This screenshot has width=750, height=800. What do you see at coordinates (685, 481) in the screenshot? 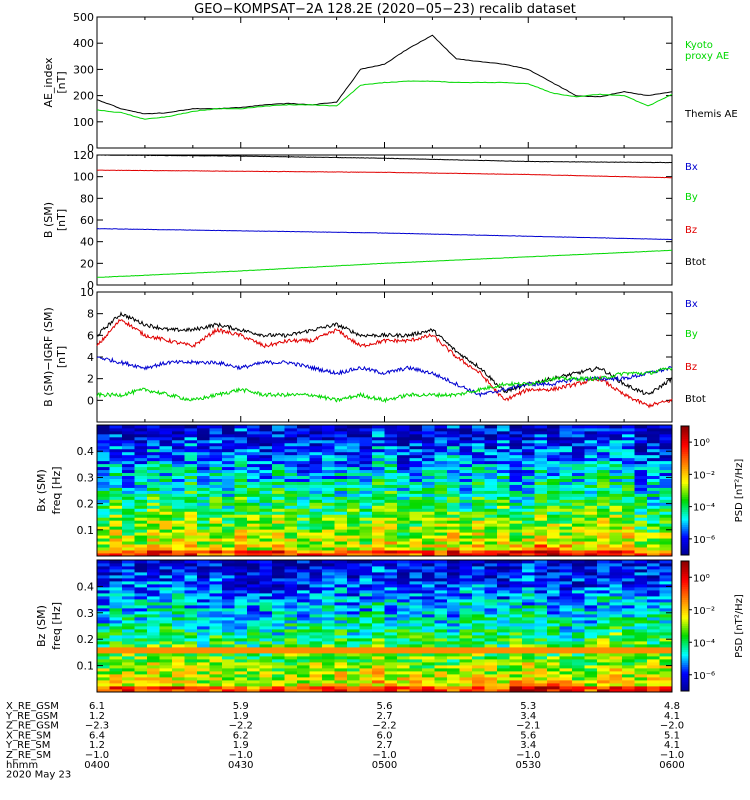
I see `colorbar-cell` at bounding box center [685, 481].